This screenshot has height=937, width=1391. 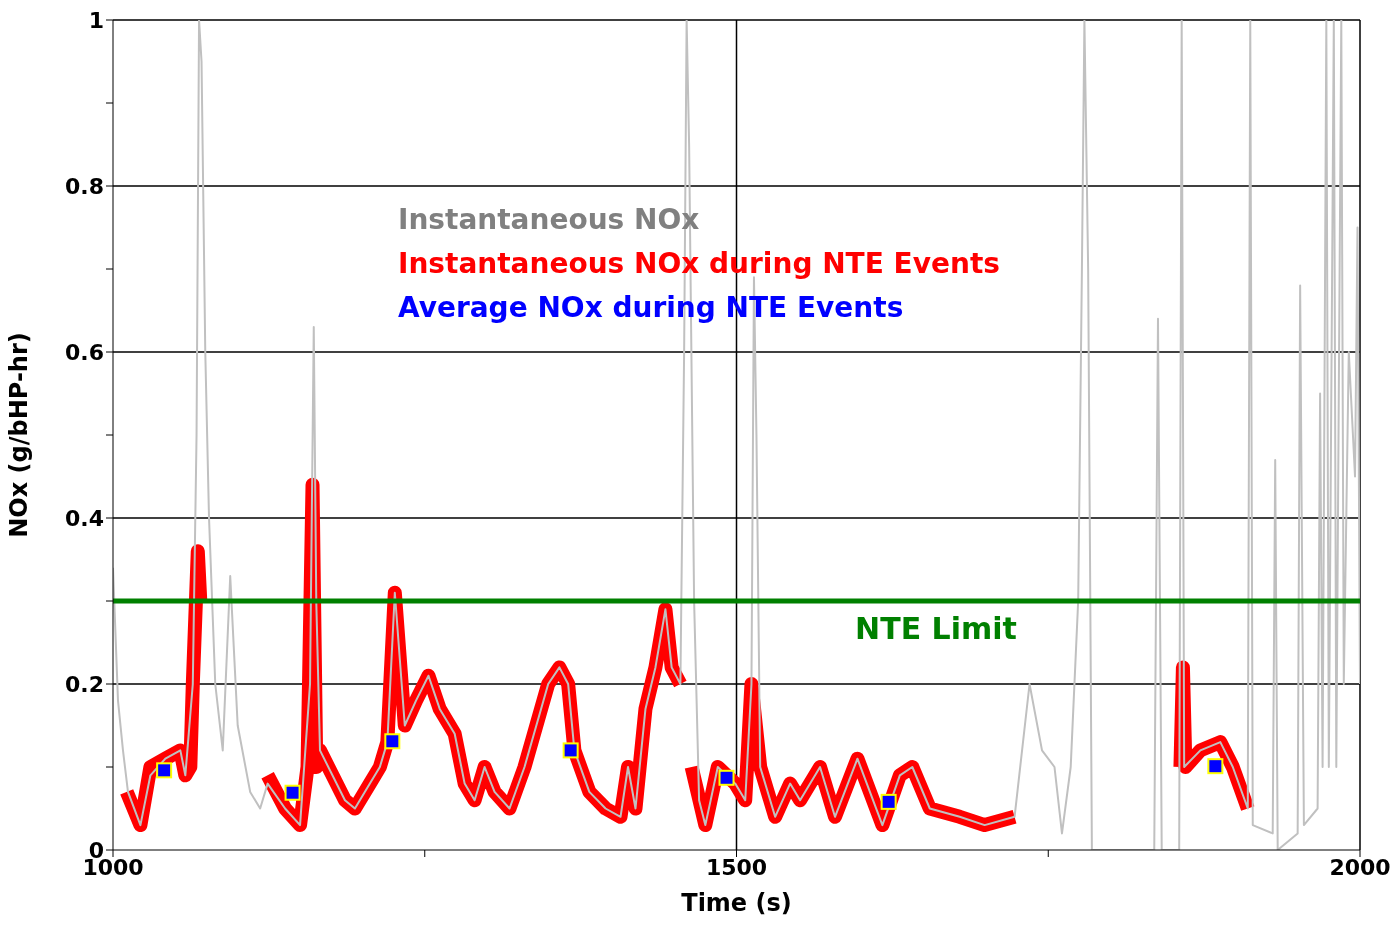 I want to click on y-tick-label: 0.8, so click(x=84, y=186).